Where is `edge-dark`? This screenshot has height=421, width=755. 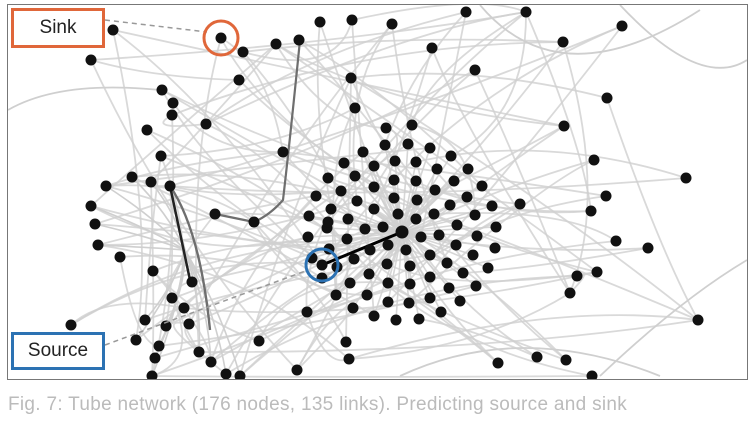 edge-dark is located at coordinates (277, 131).